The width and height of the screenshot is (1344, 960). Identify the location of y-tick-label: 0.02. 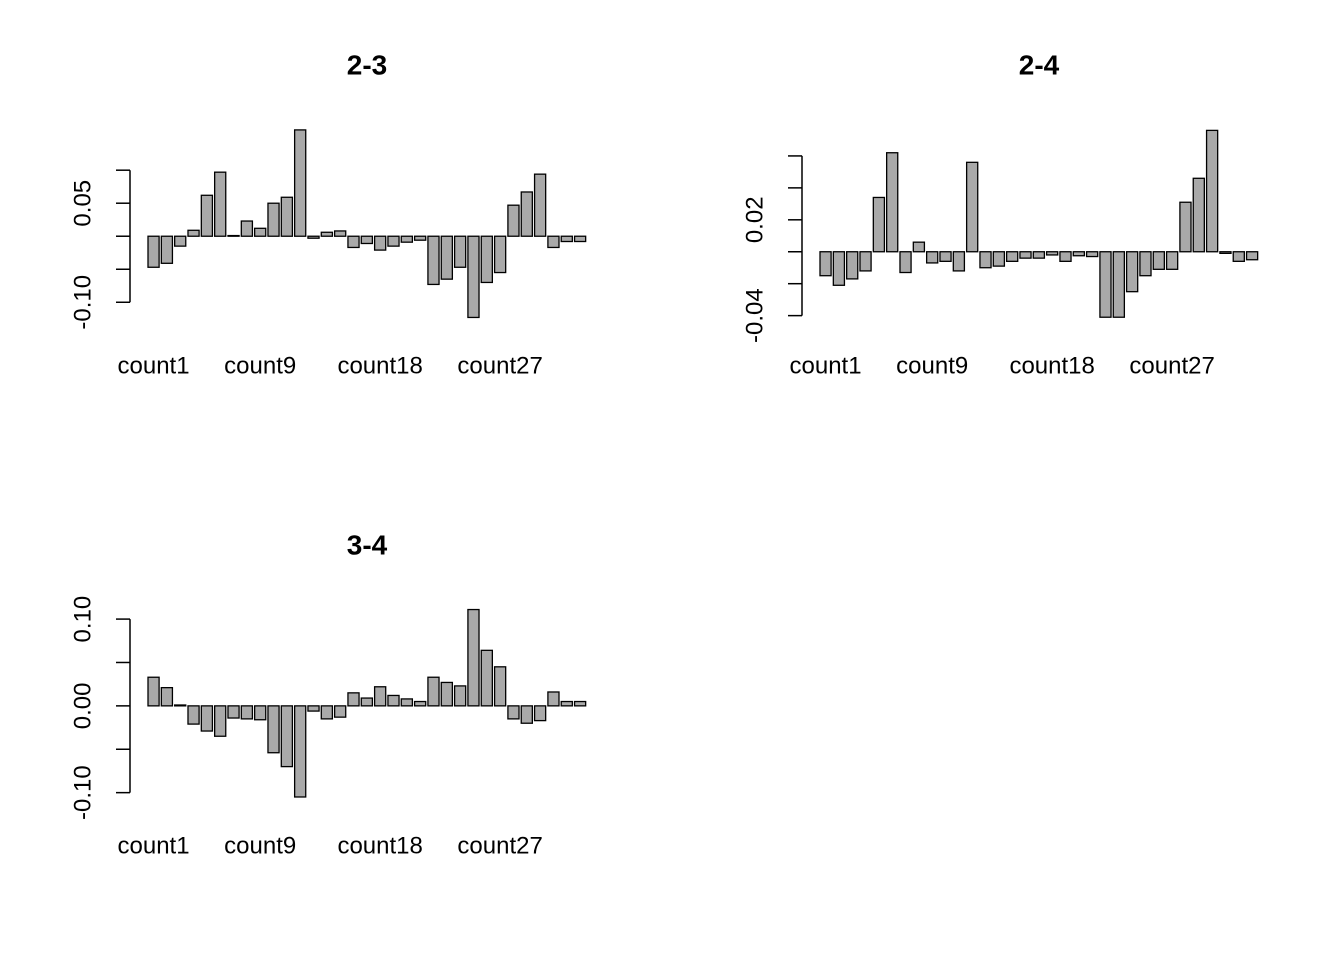
(754, 219).